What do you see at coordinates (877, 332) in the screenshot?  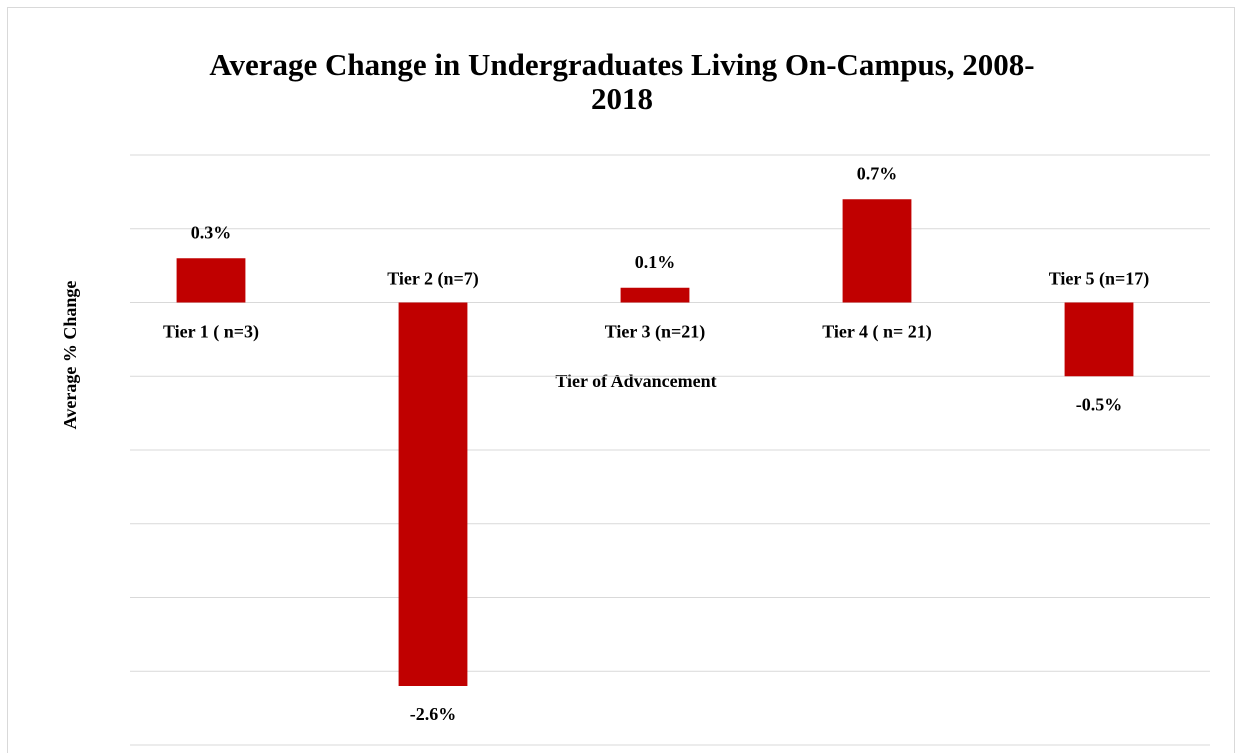 I see `x-tick-label: Tier 4 ( n= 21)` at bounding box center [877, 332].